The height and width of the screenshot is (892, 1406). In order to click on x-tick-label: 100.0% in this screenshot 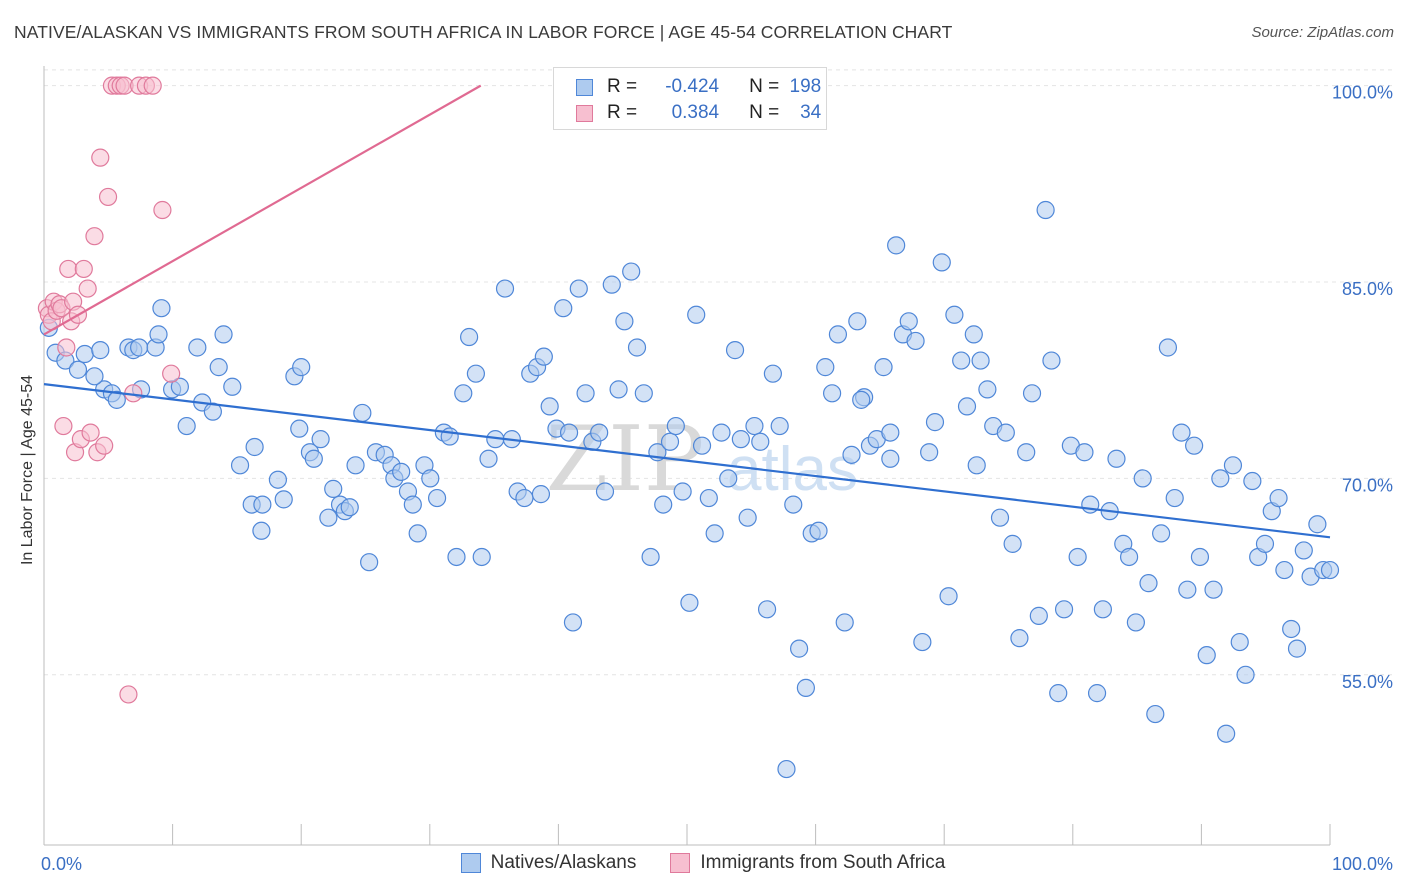, I will do `click(1362, 864)`.